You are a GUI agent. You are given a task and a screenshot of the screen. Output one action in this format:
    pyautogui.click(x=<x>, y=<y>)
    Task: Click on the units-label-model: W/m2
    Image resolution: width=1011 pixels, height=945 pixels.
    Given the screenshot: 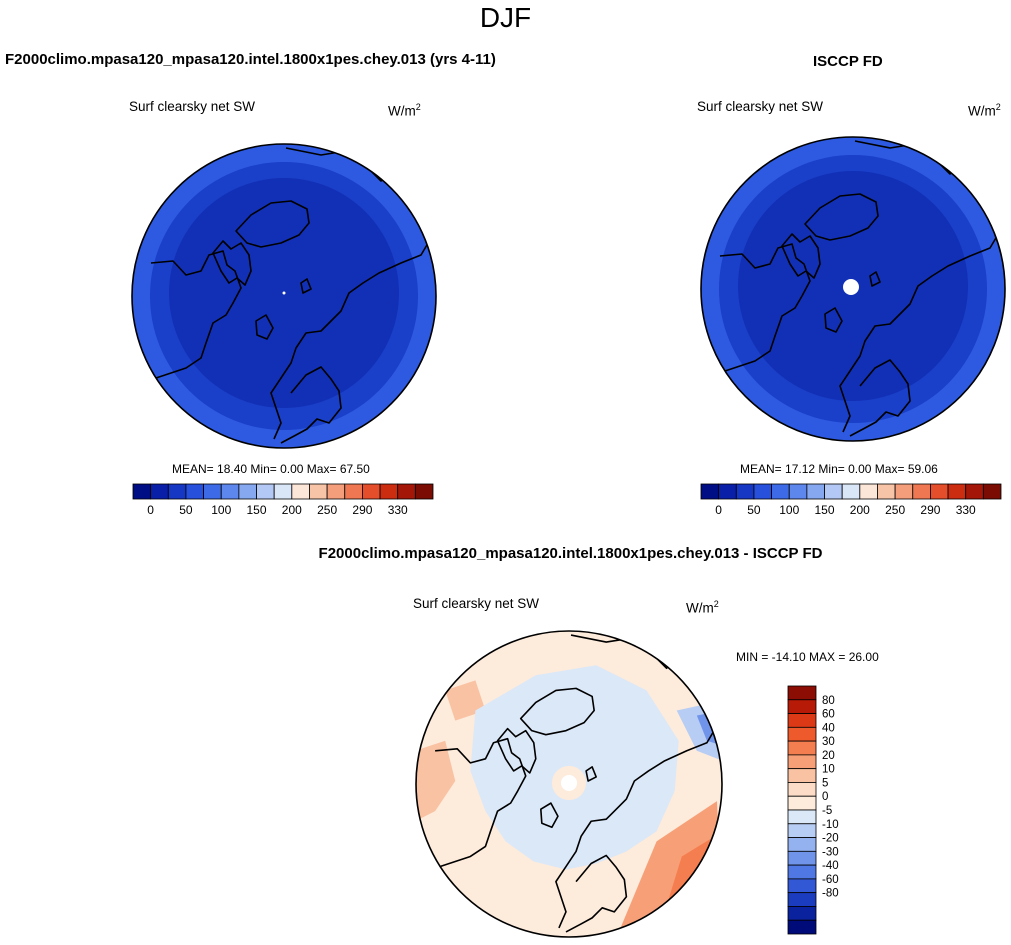 What is the action you would take?
    pyautogui.click(x=404, y=110)
    